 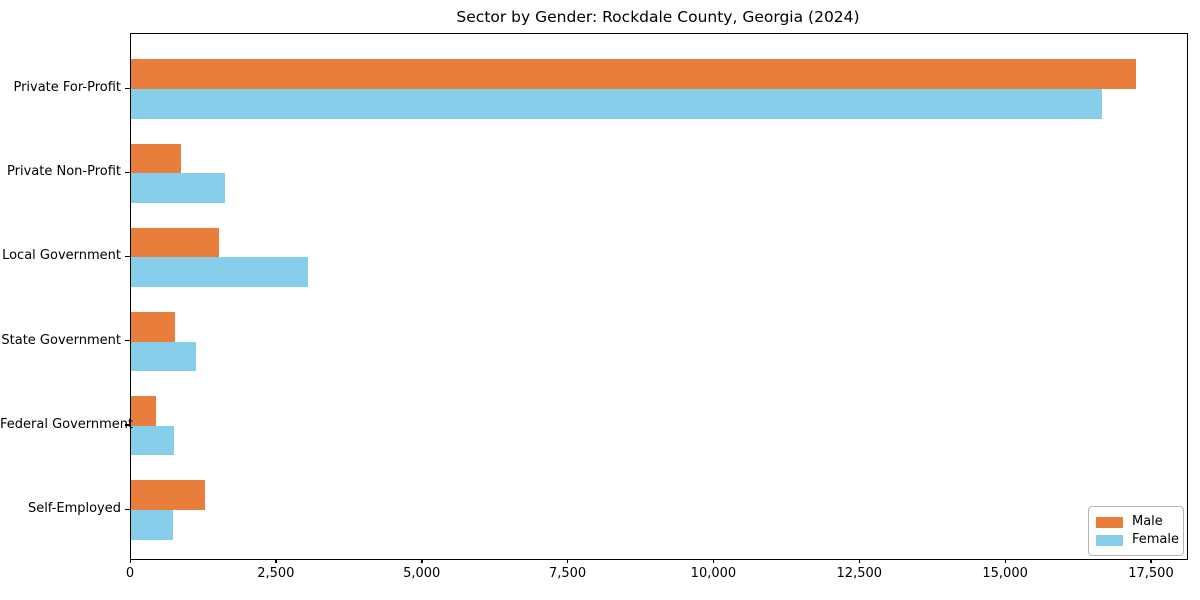 I want to click on bar-male-self-employed, so click(x=168, y=495).